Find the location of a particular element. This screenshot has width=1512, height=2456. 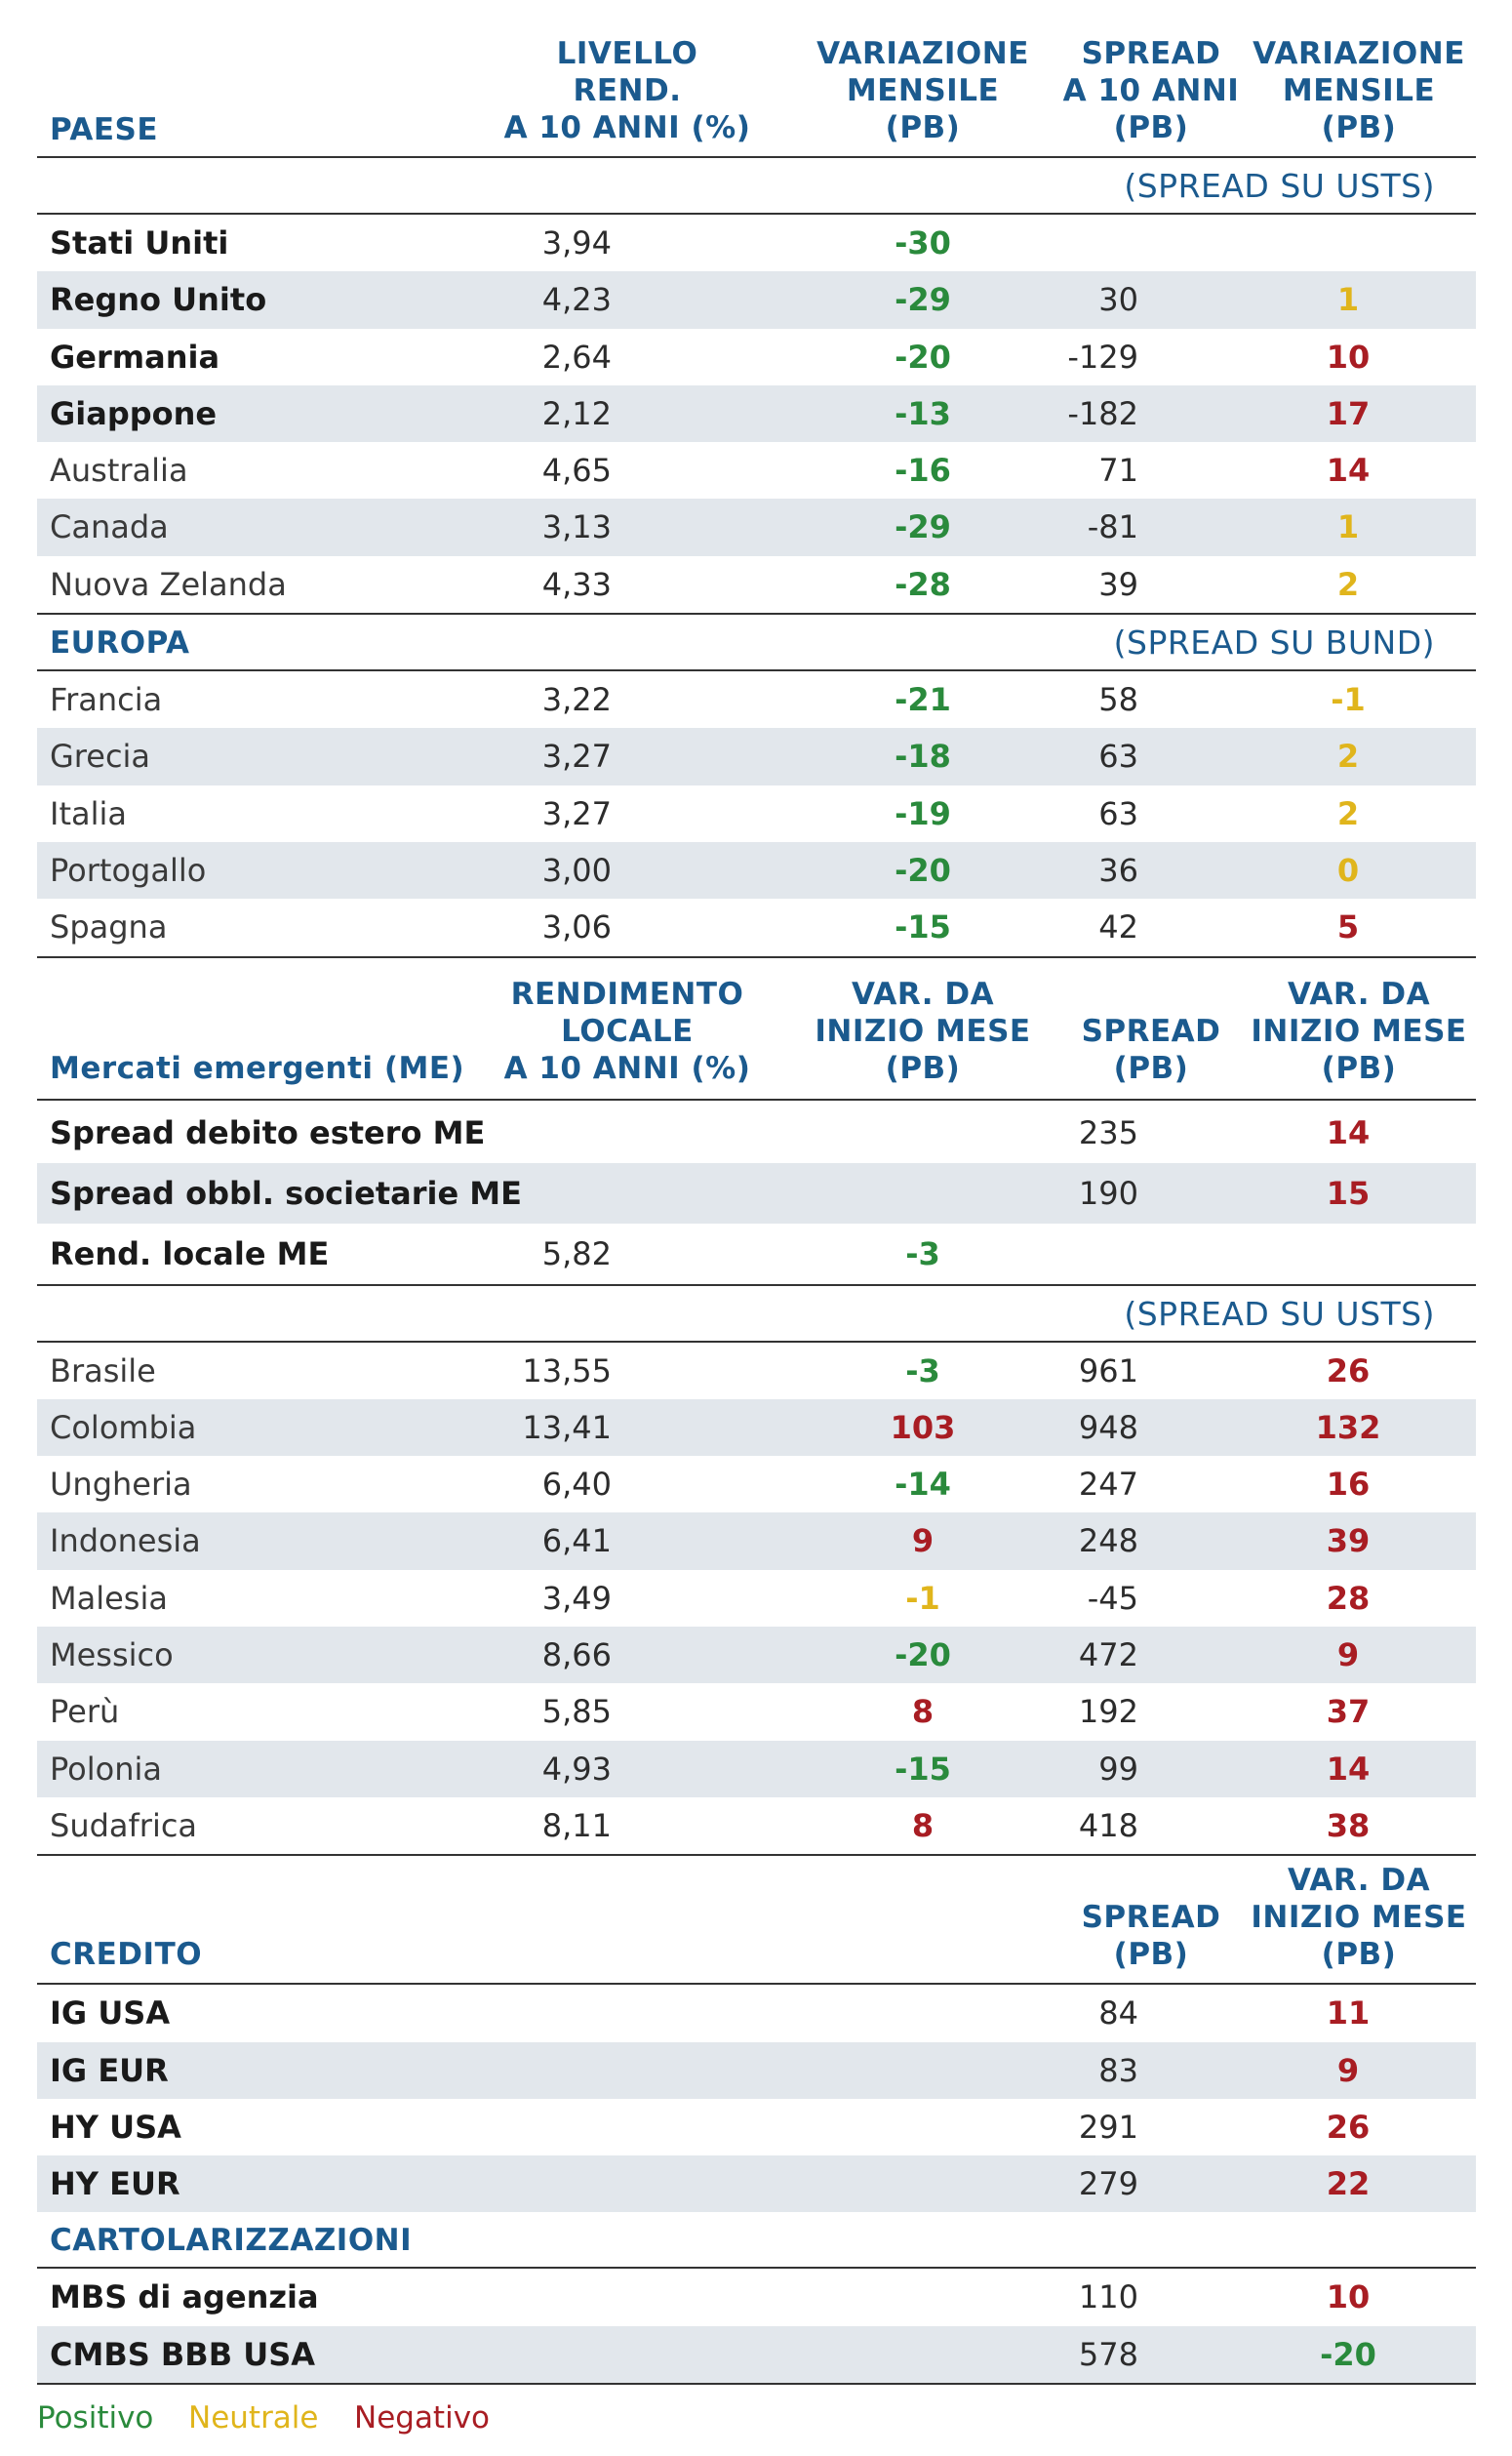

table-row: Spread obbl. societarie ME 190 15 is located at coordinates (756, 1193).